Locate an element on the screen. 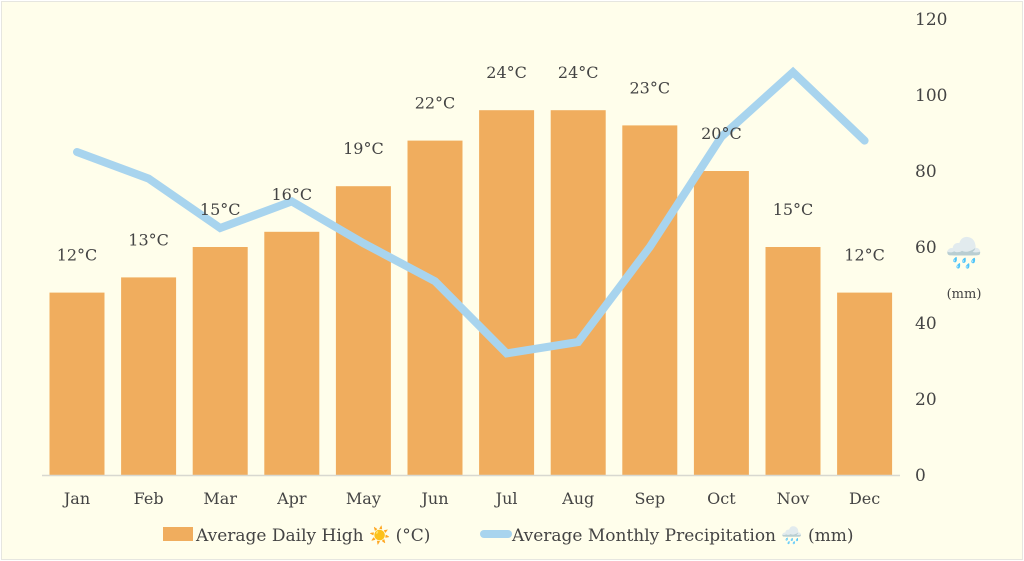  bar-sep is located at coordinates (650, 300).